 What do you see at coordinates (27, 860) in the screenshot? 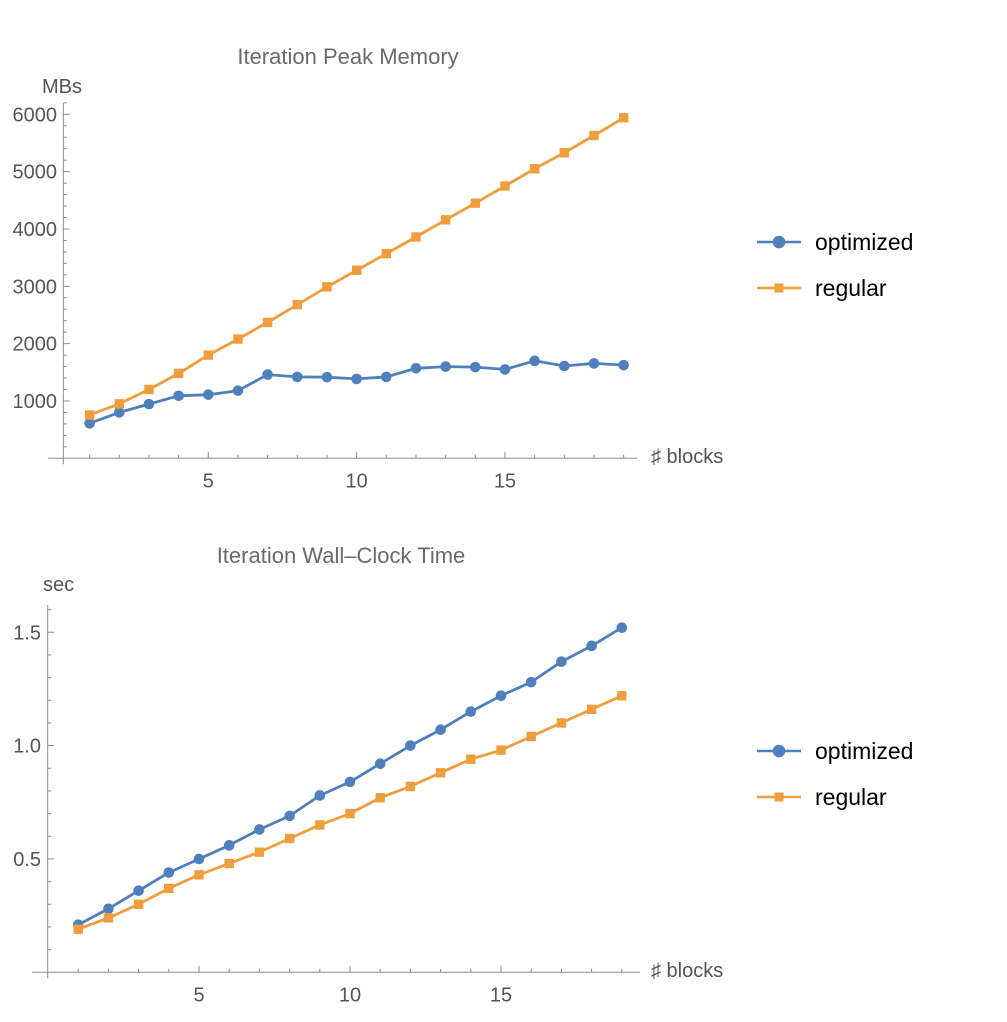
I see `y-tick-label: 0.5` at bounding box center [27, 860].